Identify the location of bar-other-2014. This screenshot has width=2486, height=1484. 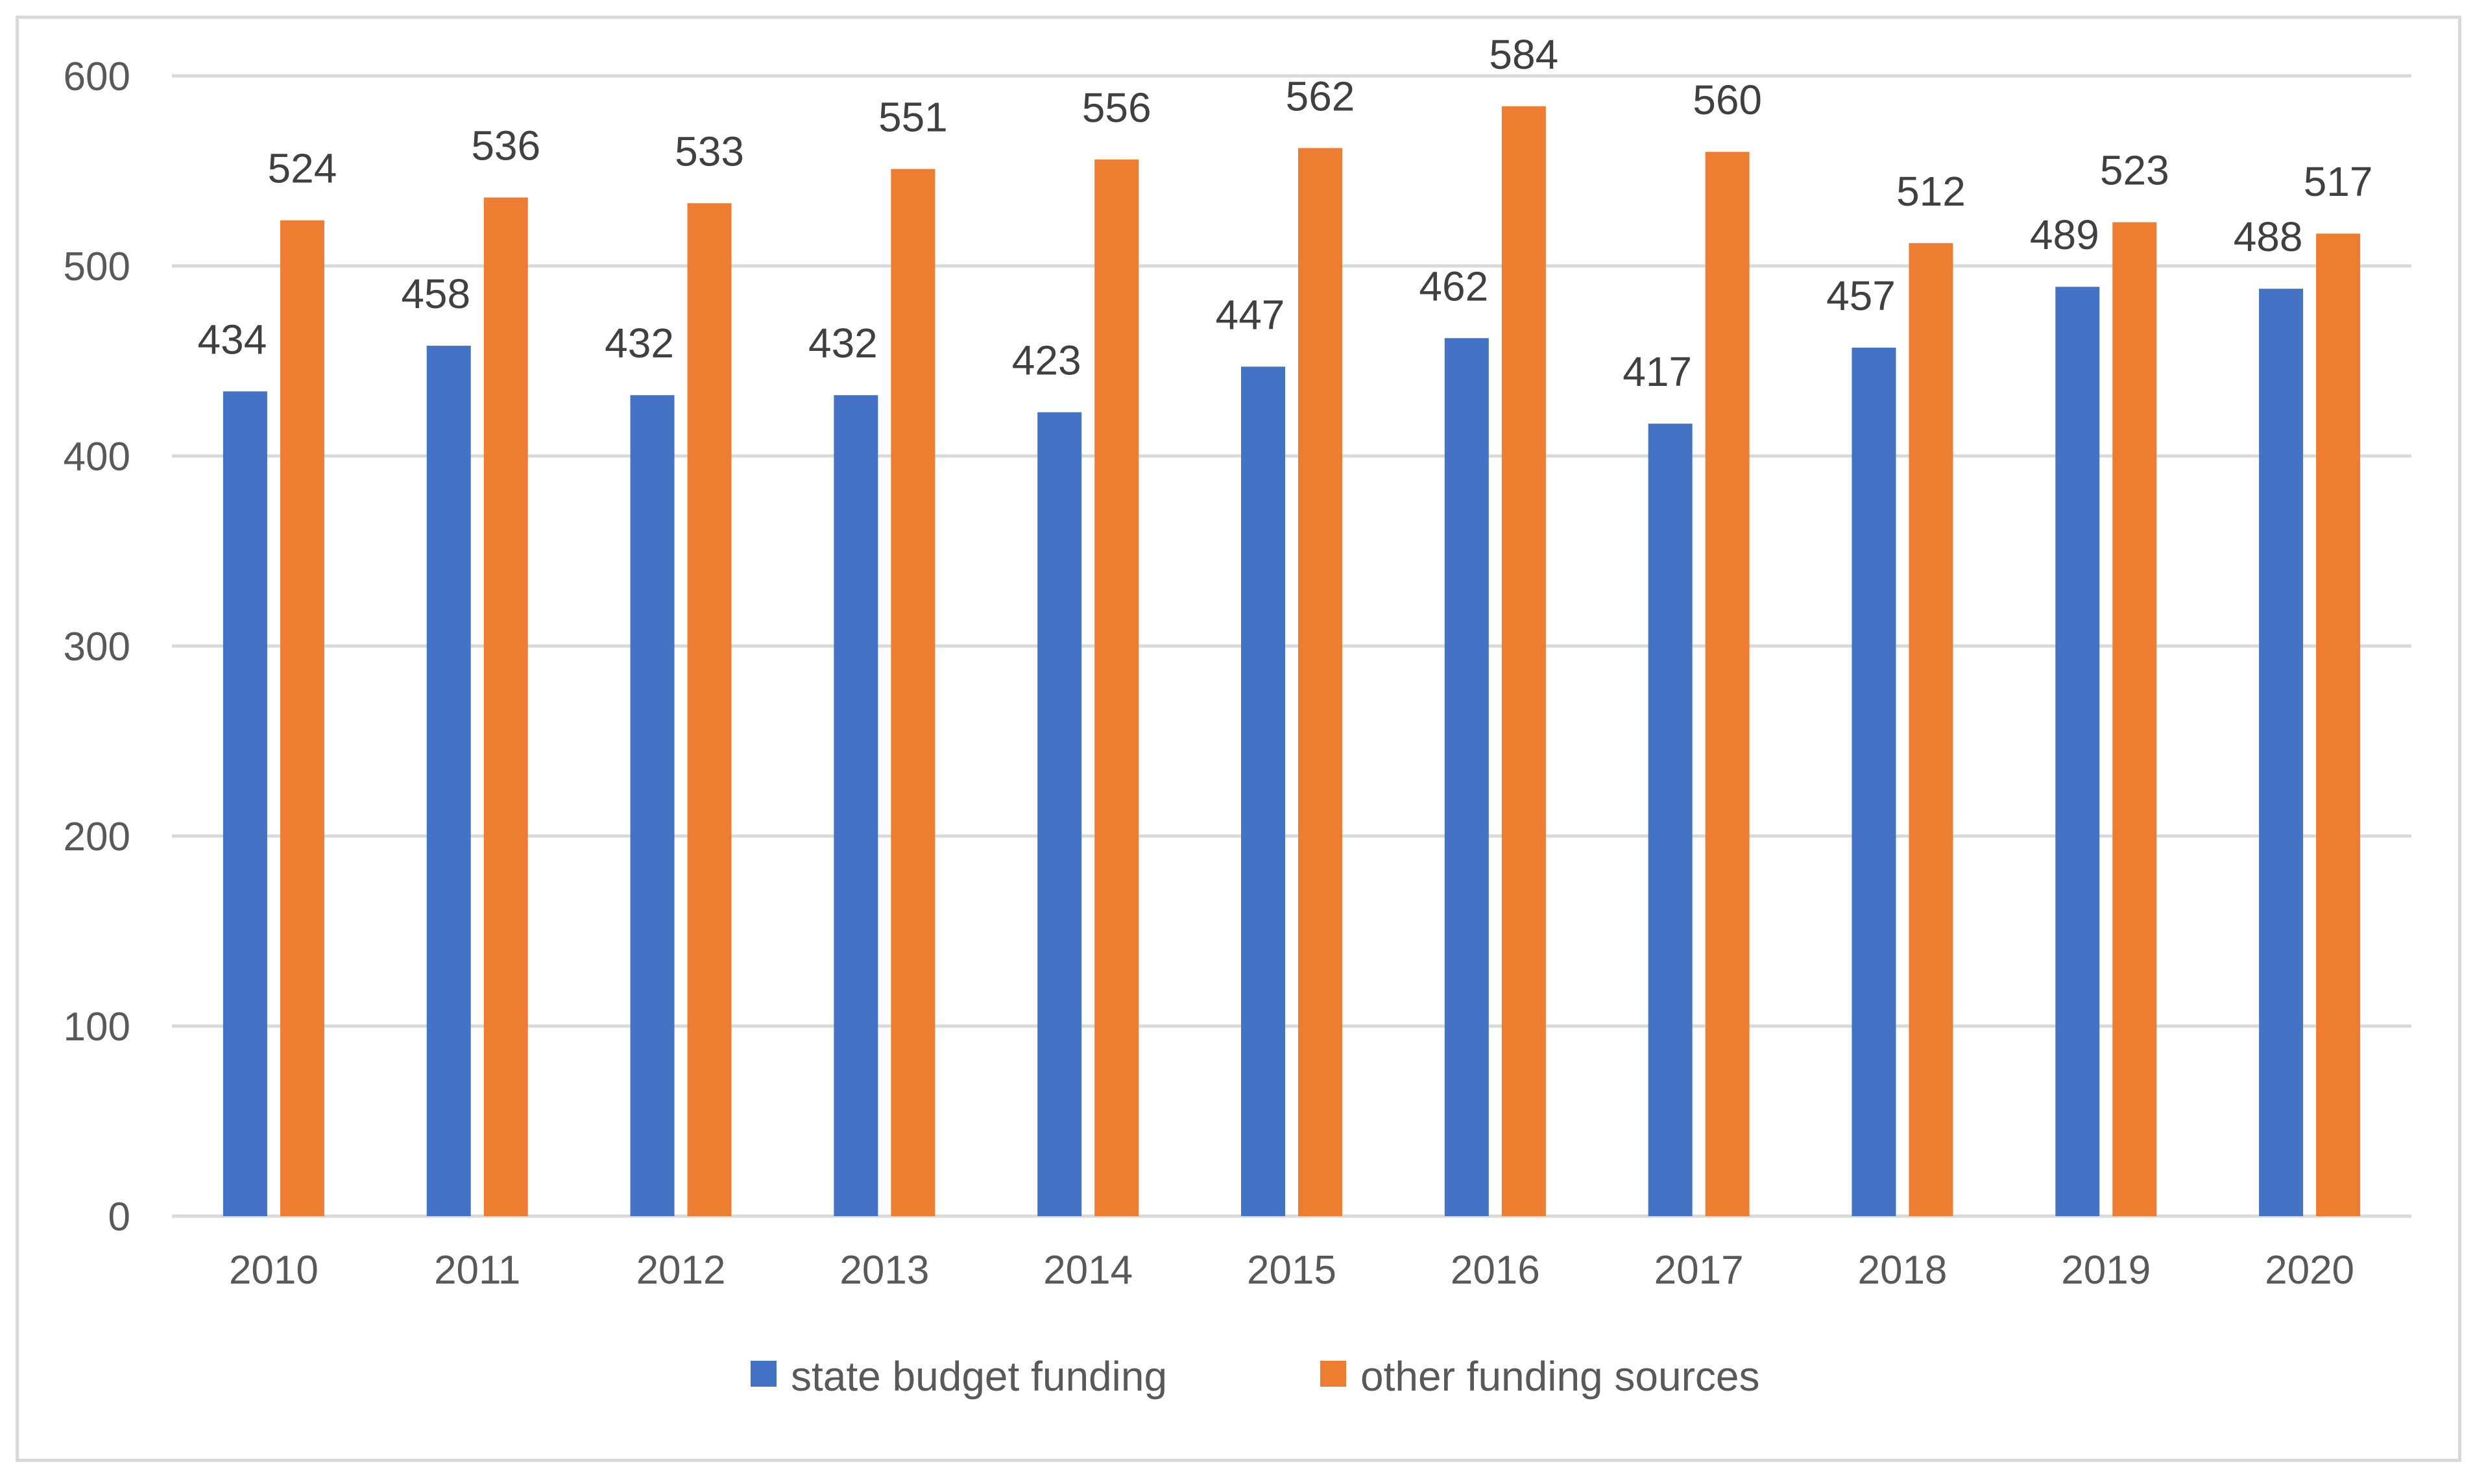
(1116, 688).